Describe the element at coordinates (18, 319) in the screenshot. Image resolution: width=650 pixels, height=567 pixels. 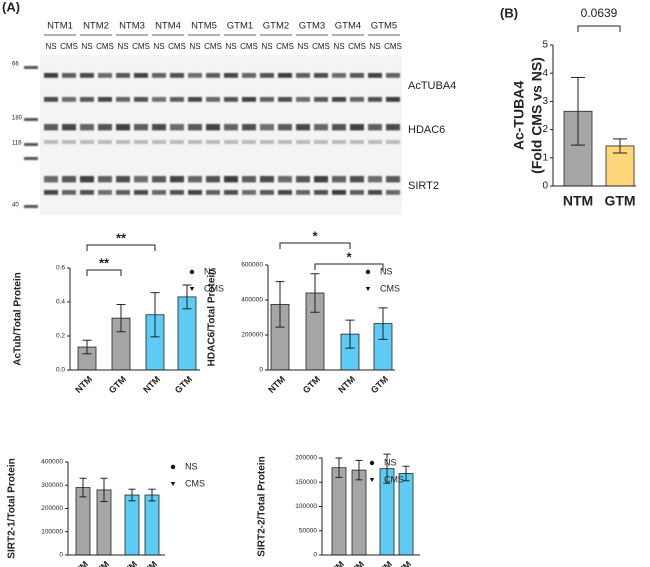
I see `y-axis-label: AcTub/Total Protein` at that location.